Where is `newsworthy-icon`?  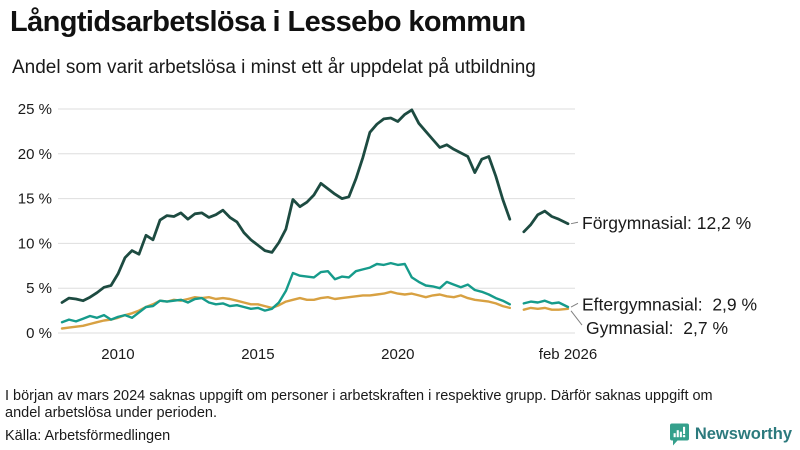 newsworthy-icon is located at coordinates (679, 434).